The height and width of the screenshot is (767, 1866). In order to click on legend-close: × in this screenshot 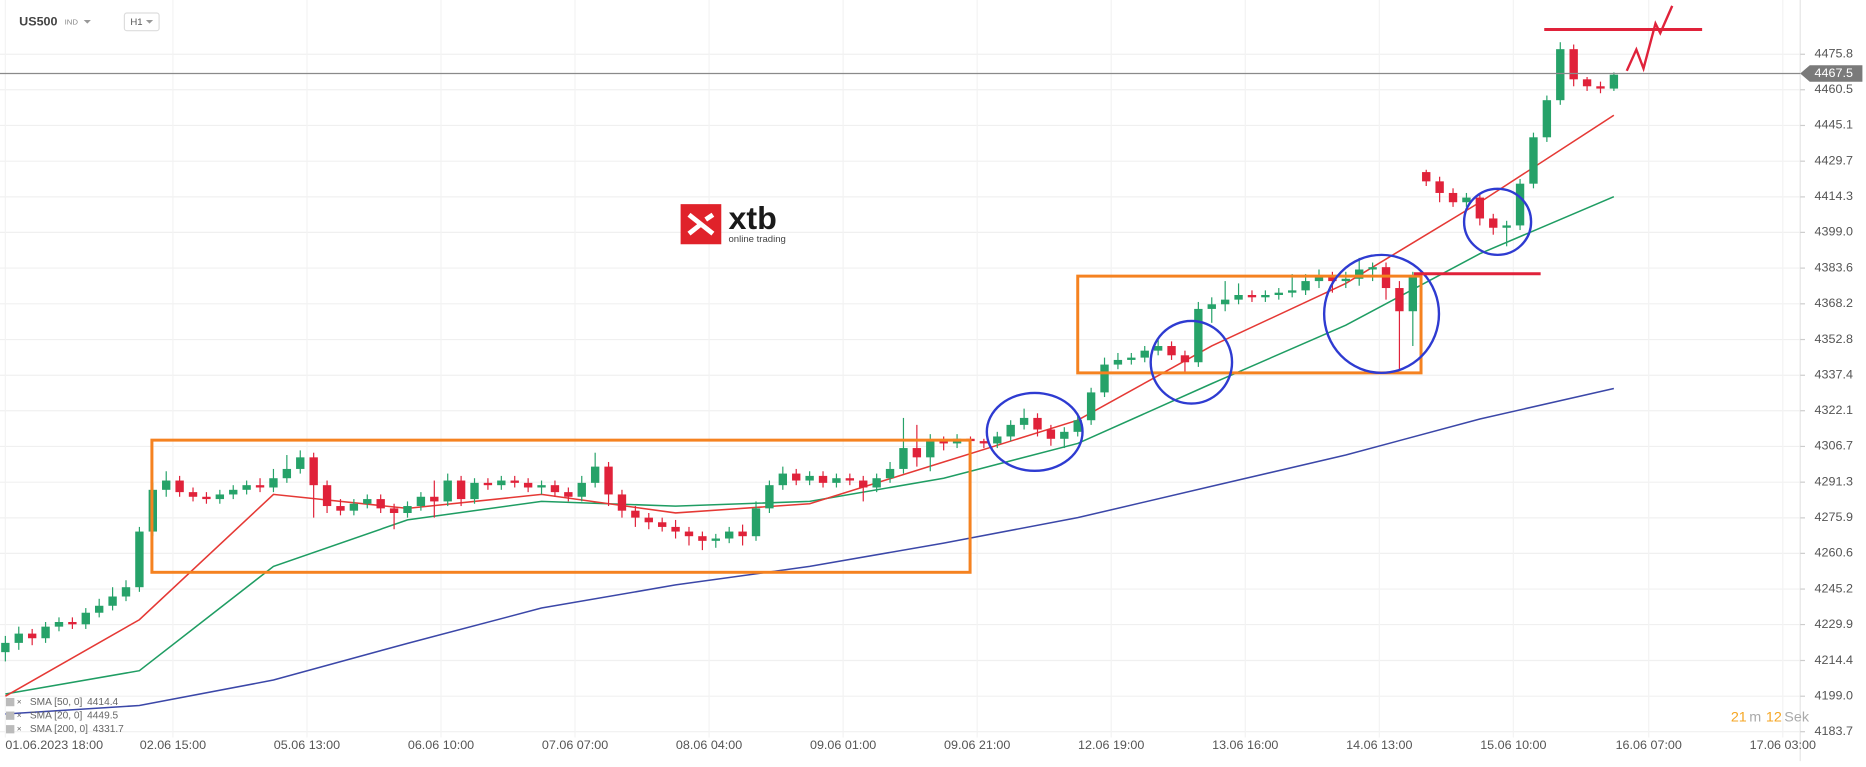, I will do `click(19, 728)`.